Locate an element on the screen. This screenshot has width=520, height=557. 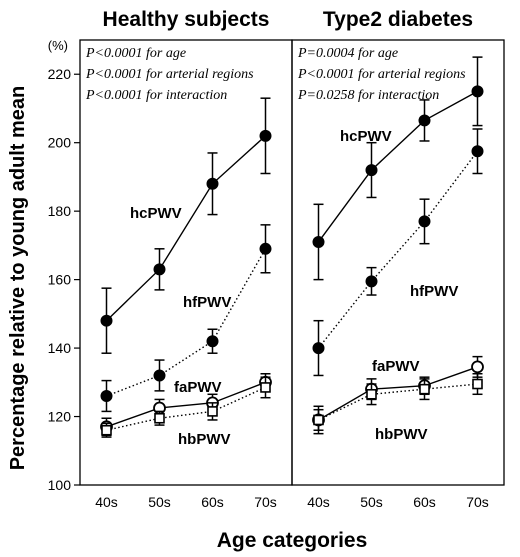
series-line-hcpwv-healthy is located at coordinates (186, 228).